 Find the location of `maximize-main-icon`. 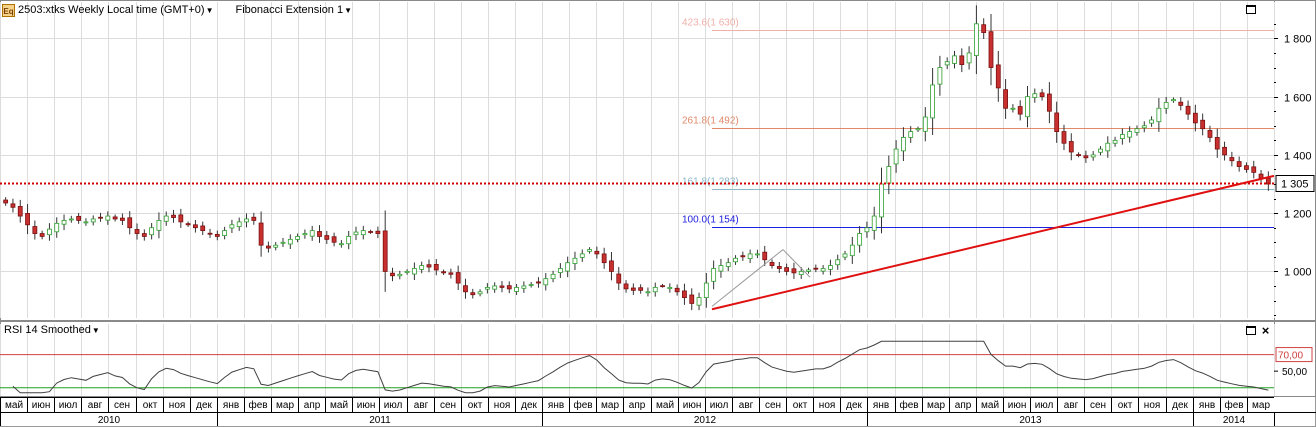

maximize-main-icon is located at coordinates (1251, 9).